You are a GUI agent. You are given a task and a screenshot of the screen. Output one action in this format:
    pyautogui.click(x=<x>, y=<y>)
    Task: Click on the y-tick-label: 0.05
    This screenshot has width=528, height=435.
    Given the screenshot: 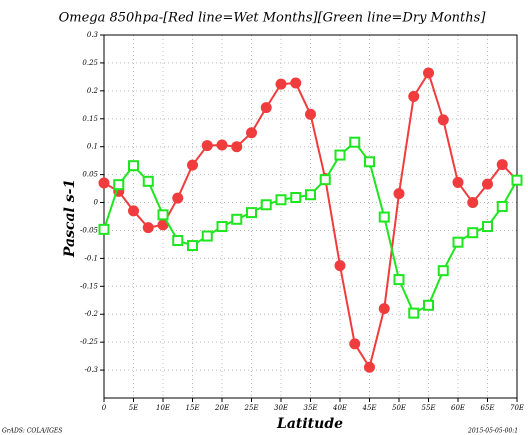 What is the action you would take?
    pyautogui.click(x=90, y=175)
    